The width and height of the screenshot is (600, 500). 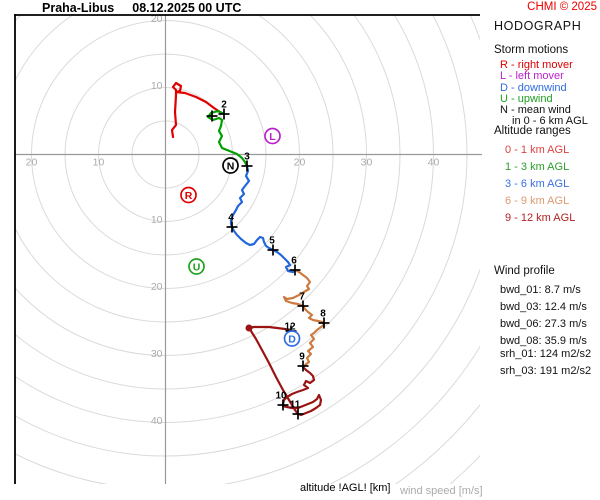 I want to click on altitude-ranges-label: Altitude ranges, so click(x=532, y=131).